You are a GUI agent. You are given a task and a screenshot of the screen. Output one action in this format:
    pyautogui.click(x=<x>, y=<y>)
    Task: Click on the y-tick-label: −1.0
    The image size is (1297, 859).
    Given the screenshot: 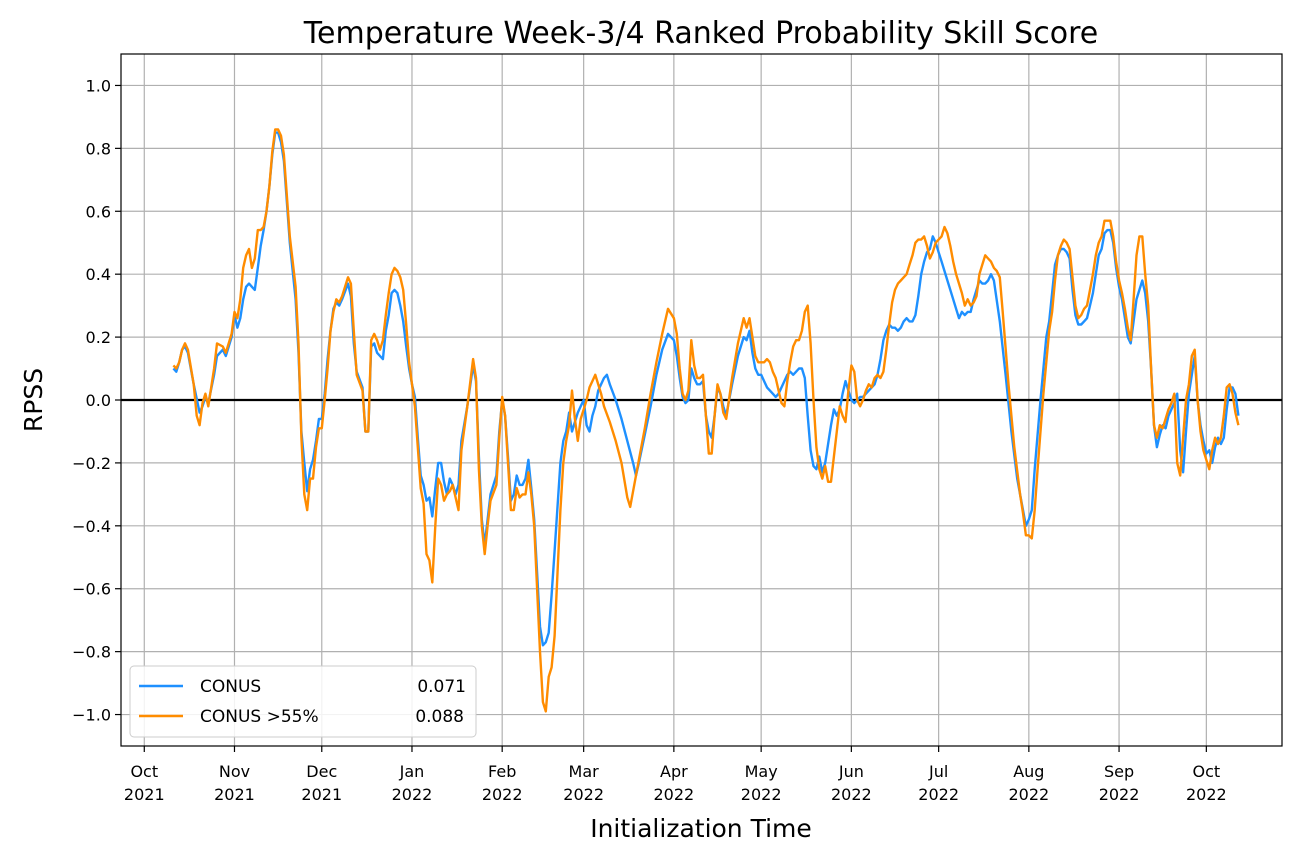 What is the action you would take?
    pyautogui.click(x=91, y=715)
    